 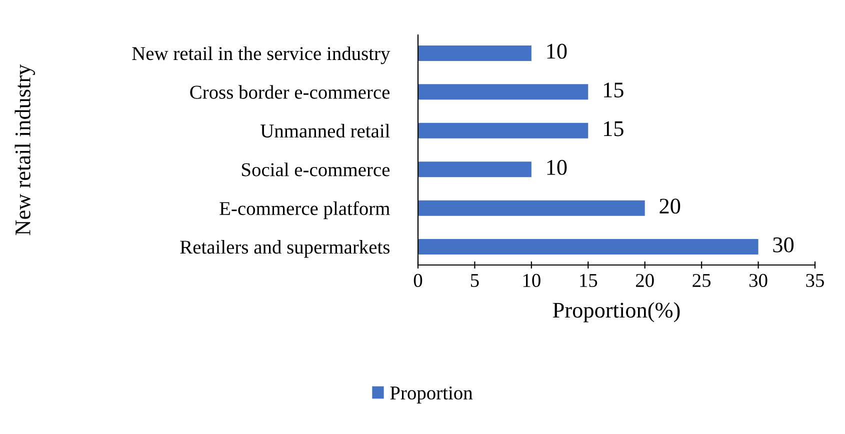 What do you see at coordinates (474, 281) in the screenshot?
I see `x-tick-label: 5` at bounding box center [474, 281].